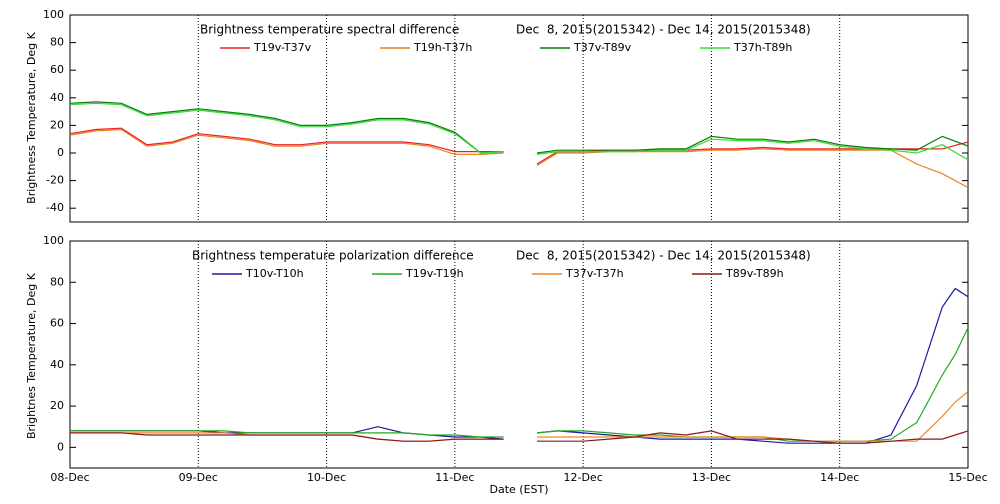 Image resolution: width=1000 pixels, height=504 pixels. I want to click on y-tick-label: -20, so click(55, 180).